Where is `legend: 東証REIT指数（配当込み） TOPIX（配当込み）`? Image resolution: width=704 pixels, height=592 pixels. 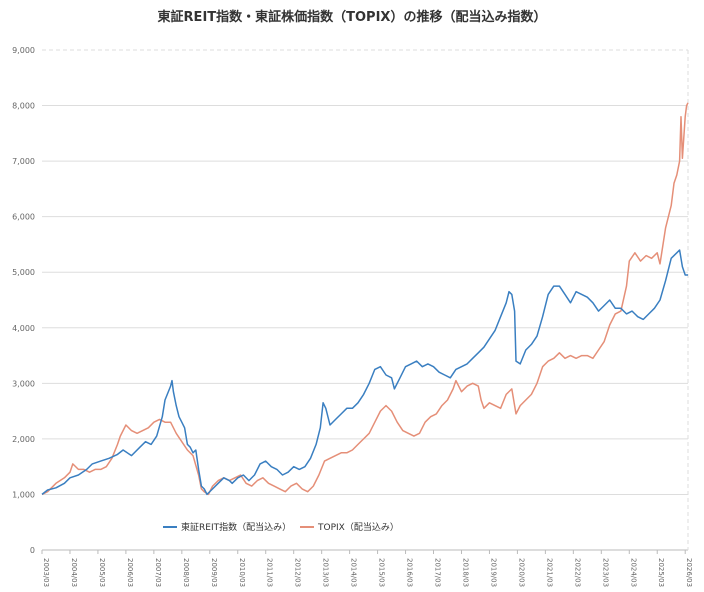 legend: 東証REIT指数（配当込み） TOPIX（配当込み） is located at coordinates (281, 527).